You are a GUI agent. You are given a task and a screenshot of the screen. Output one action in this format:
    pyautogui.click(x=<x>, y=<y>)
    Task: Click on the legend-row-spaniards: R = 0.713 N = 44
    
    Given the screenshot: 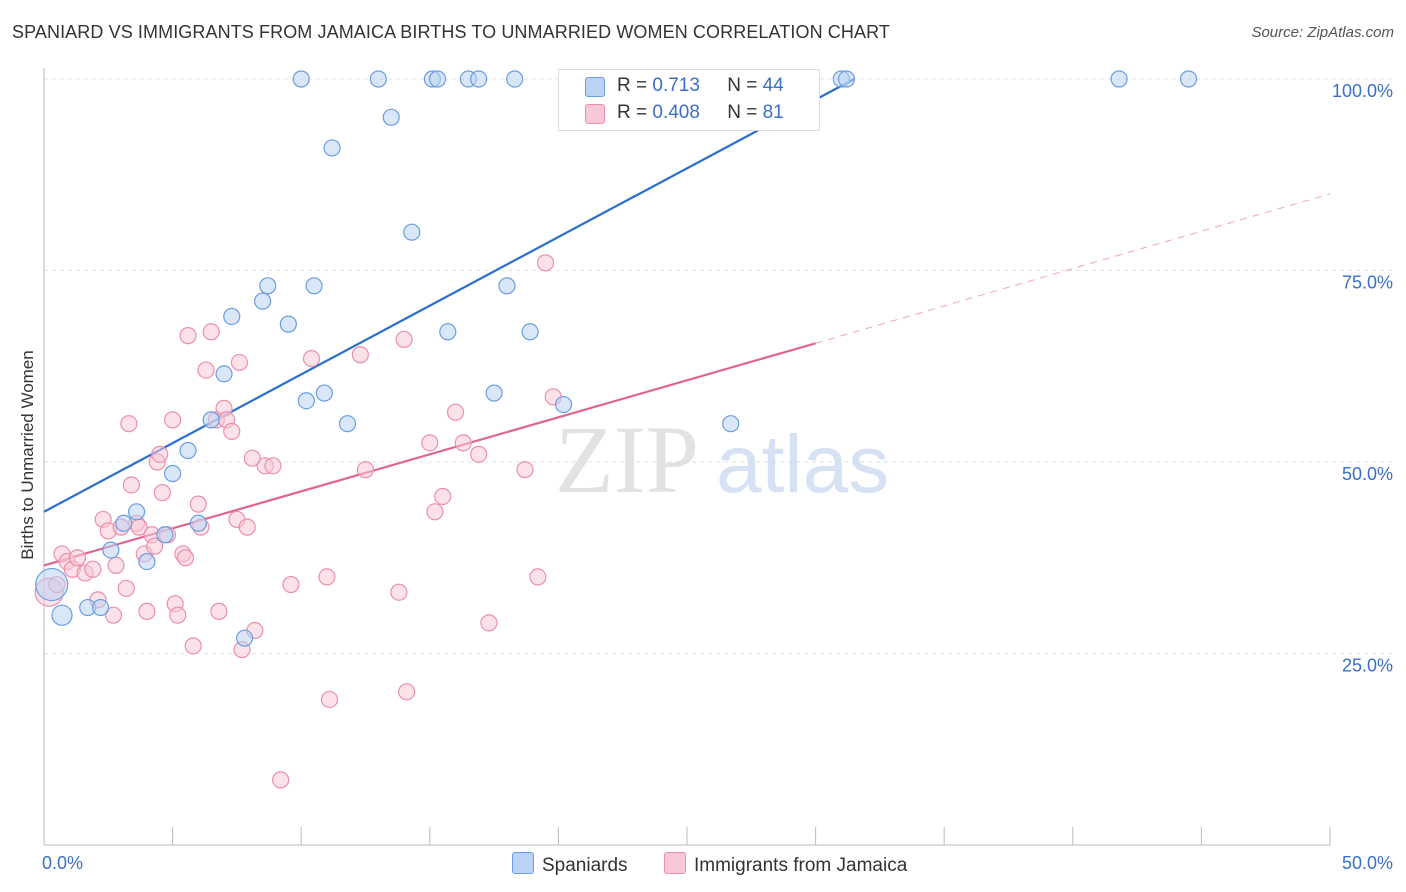 What is the action you would take?
    pyautogui.click(x=700, y=85)
    